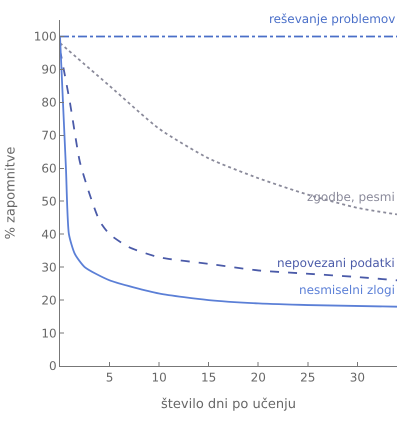 The width and height of the screenshot is (403, 426). What do you see at coordinates (49, 267) in the screenshot?
I see `y-tick-label: 30` at bounding box center [49, 267].